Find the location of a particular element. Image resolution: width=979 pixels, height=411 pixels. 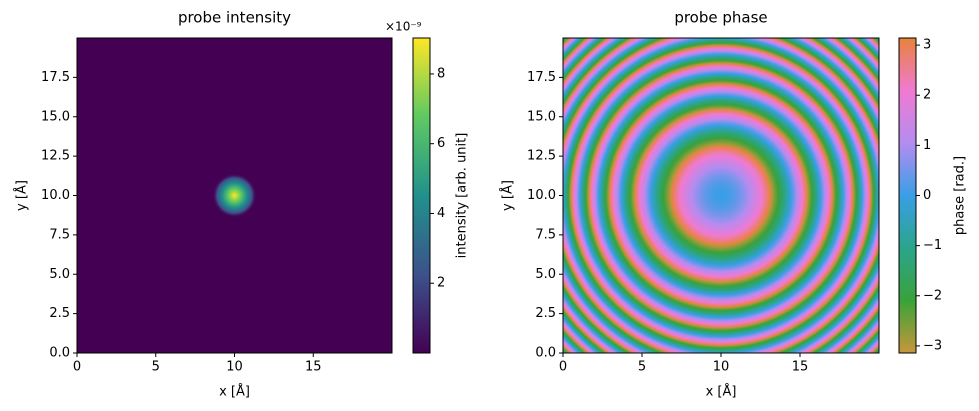

probe-spot is located at coordinates (234, 195).